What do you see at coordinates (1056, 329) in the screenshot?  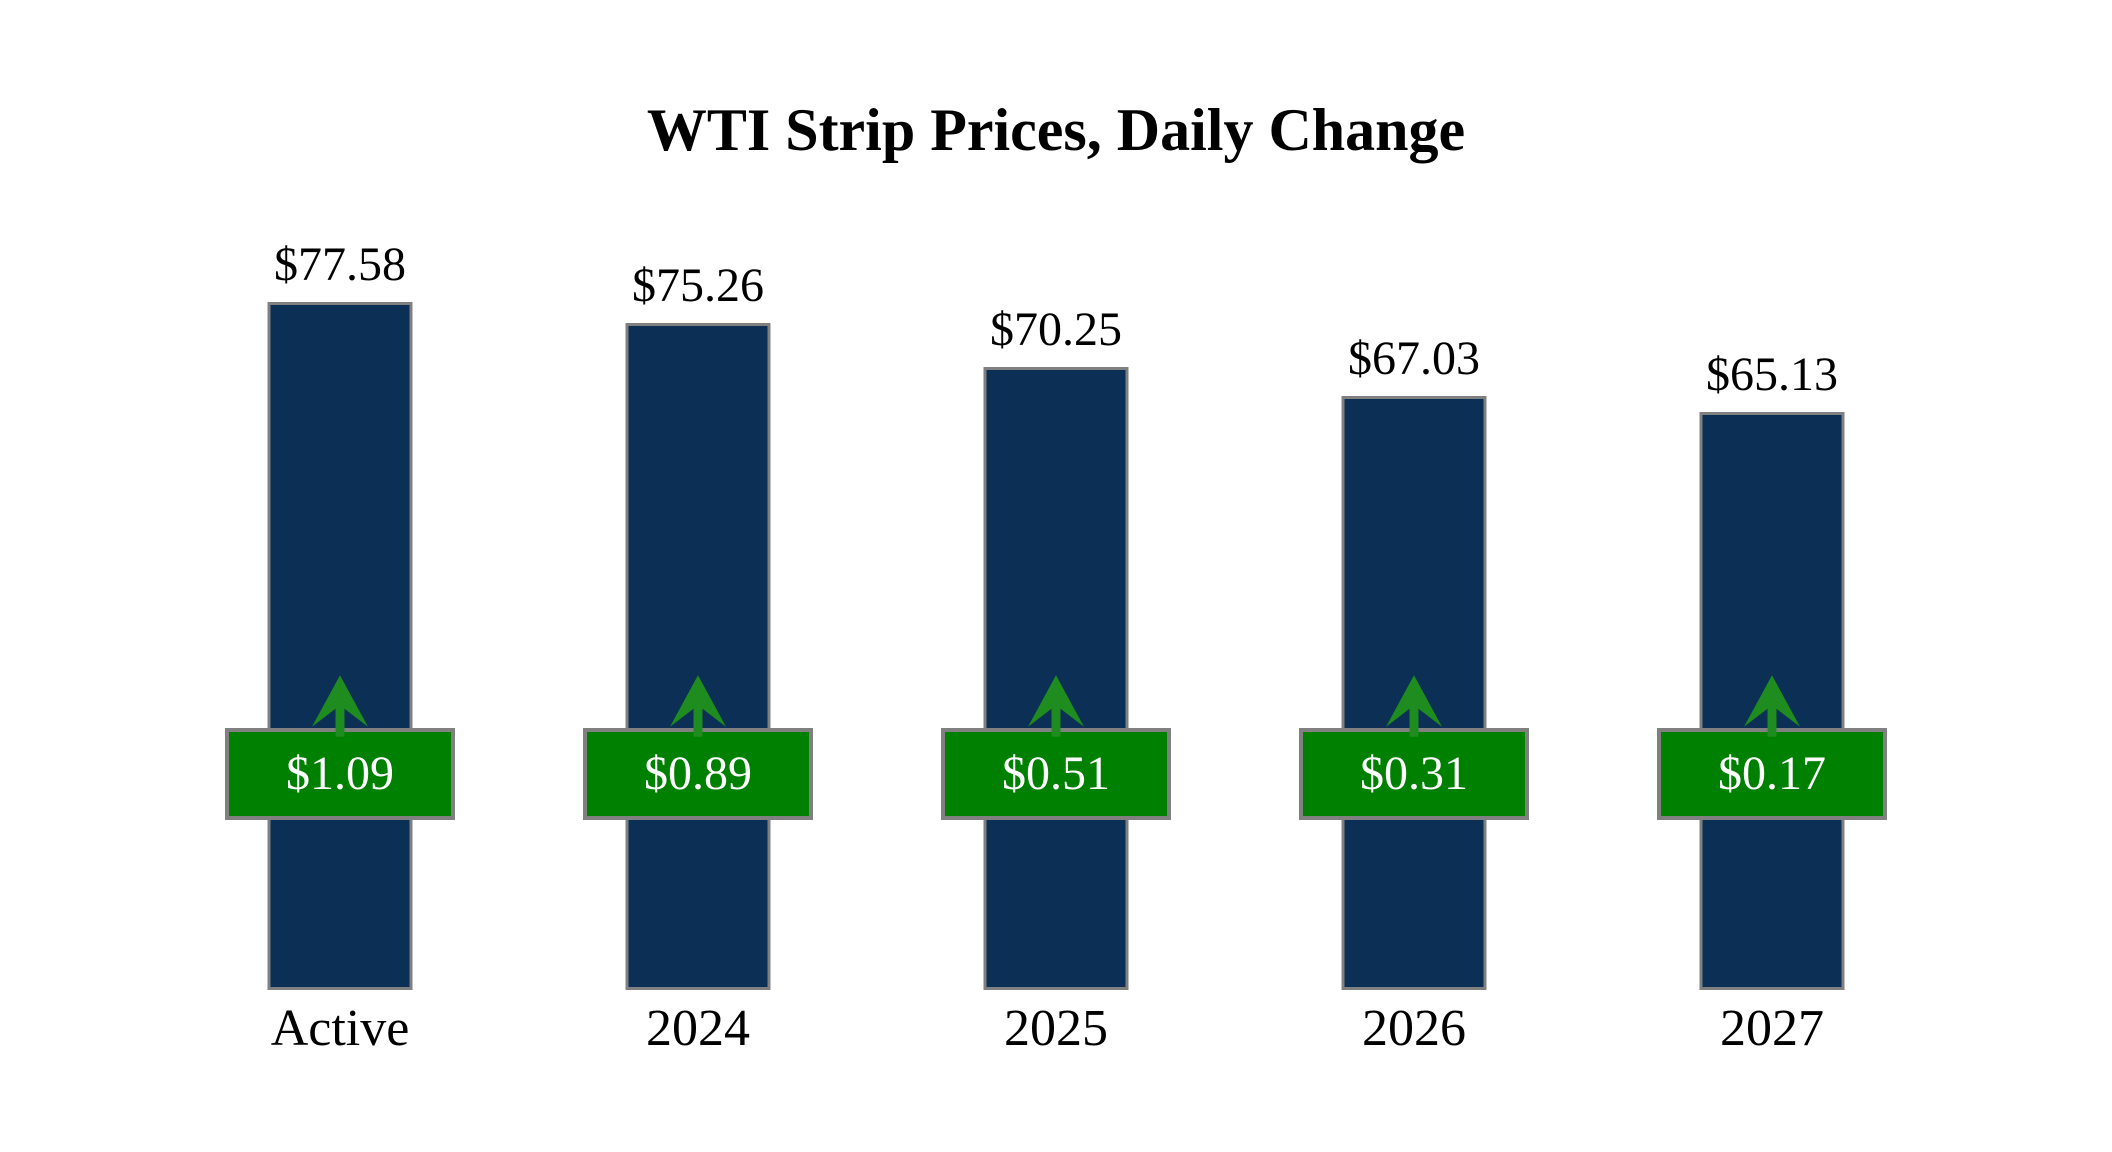 I see `price-label: $70.25` at bounding box center [1056, 329].